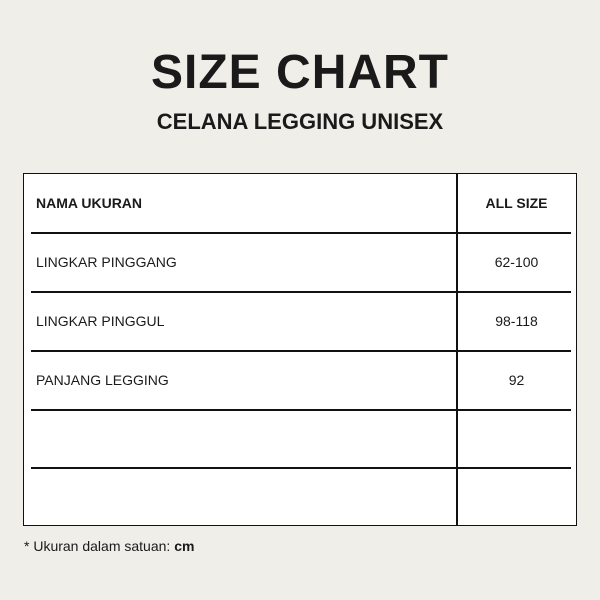 This screenshot has height=600, width=600. Describe the element at coordinates (300, 380) in the screenshot. I see `table-row: PANJANG LEGGING 92` at that location.